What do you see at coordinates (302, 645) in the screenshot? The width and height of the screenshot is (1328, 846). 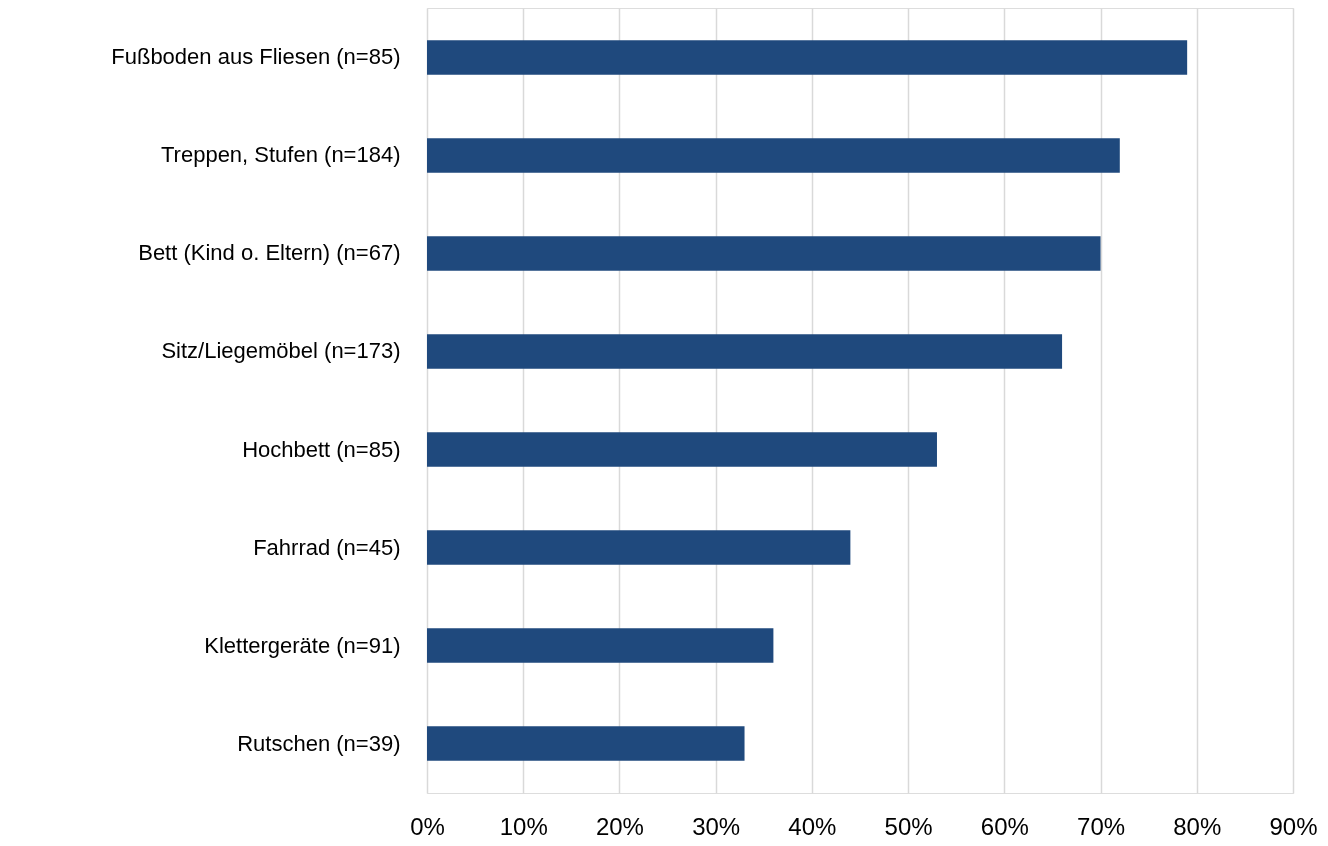 I see `y-tick-label: Klettergeräte (n=91)` at bounding box center [302, 645].